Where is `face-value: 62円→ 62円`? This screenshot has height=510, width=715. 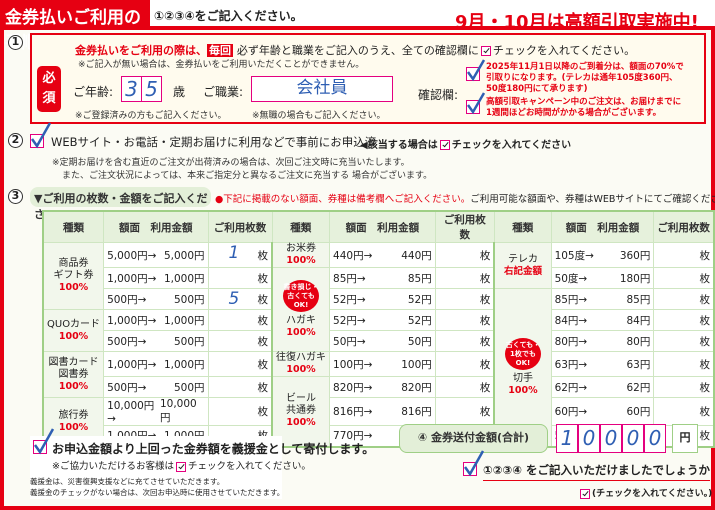
face-value: 62円→ 62円 is located at coordinates (602, 387).